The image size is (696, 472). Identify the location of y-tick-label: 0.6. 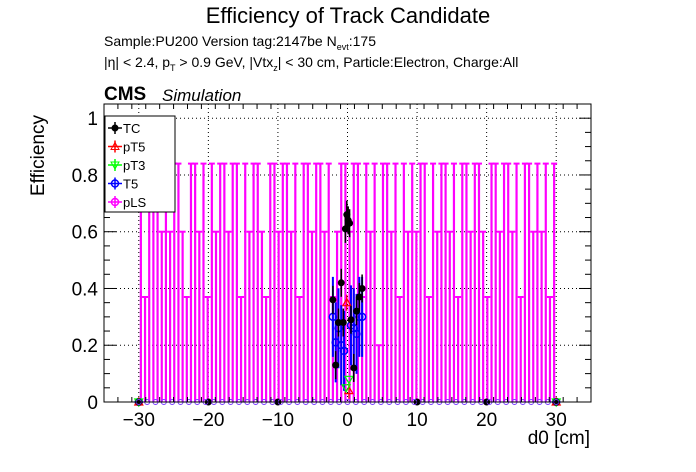
(85, 233).